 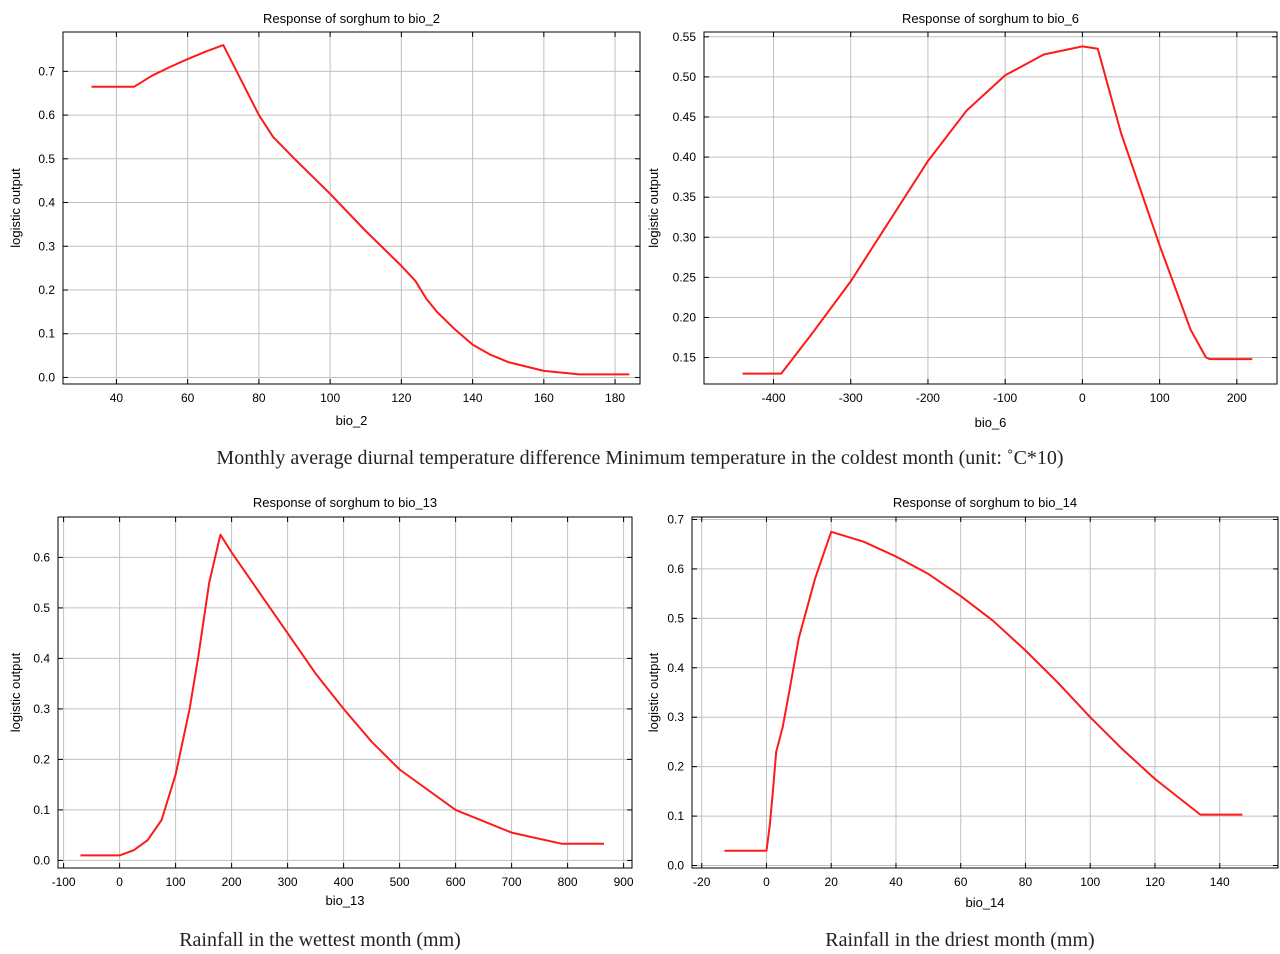 I want to click on chart-title: Response of sorghum to bio_2, so click(x=351, y=18).